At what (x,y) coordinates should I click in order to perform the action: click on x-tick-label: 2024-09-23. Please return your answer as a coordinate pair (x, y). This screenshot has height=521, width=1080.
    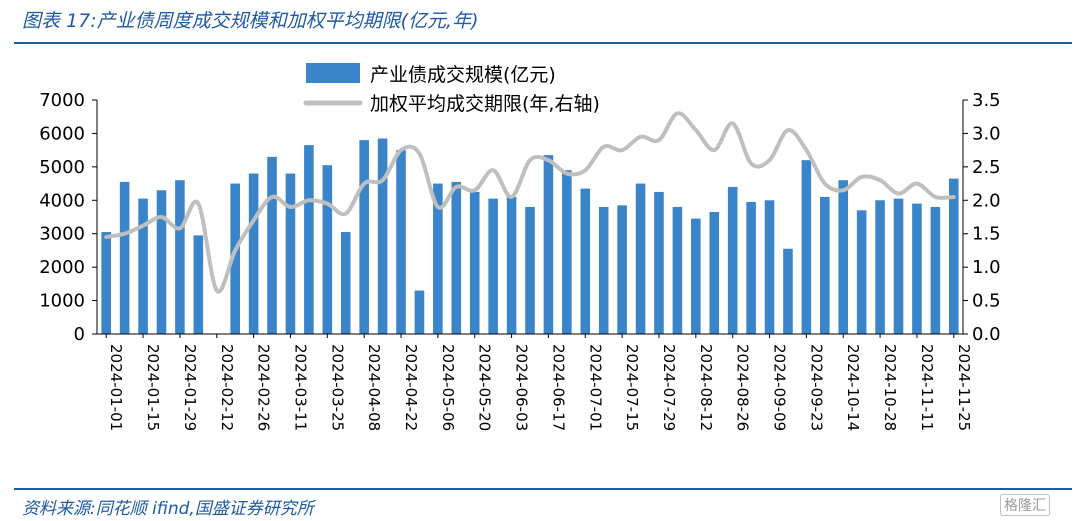
    Looking at the image, I should click on (816, 387).